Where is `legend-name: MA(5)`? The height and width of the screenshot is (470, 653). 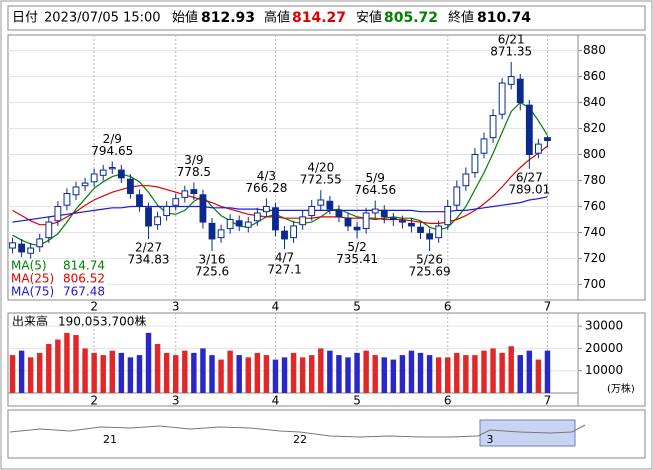
legend-name: MA(5) is located at coordinates (29, 266).